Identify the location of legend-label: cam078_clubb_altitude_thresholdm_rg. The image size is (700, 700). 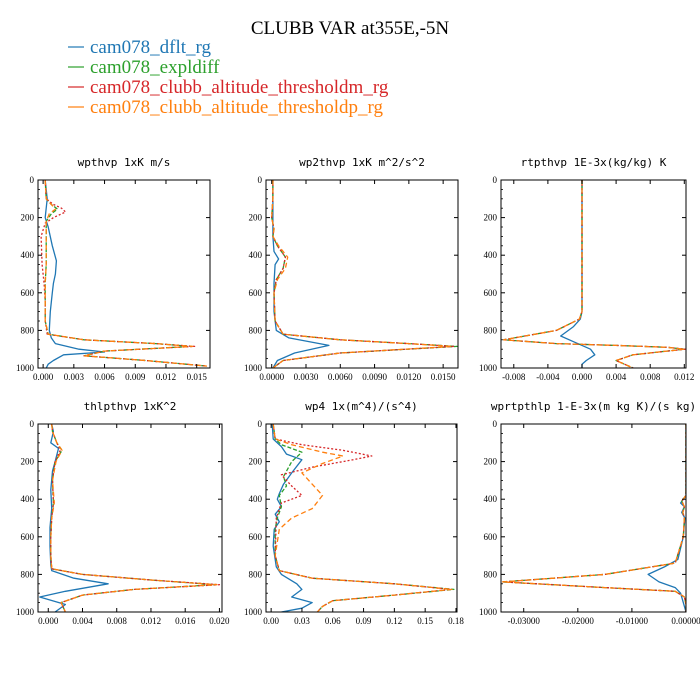
(239, 87).